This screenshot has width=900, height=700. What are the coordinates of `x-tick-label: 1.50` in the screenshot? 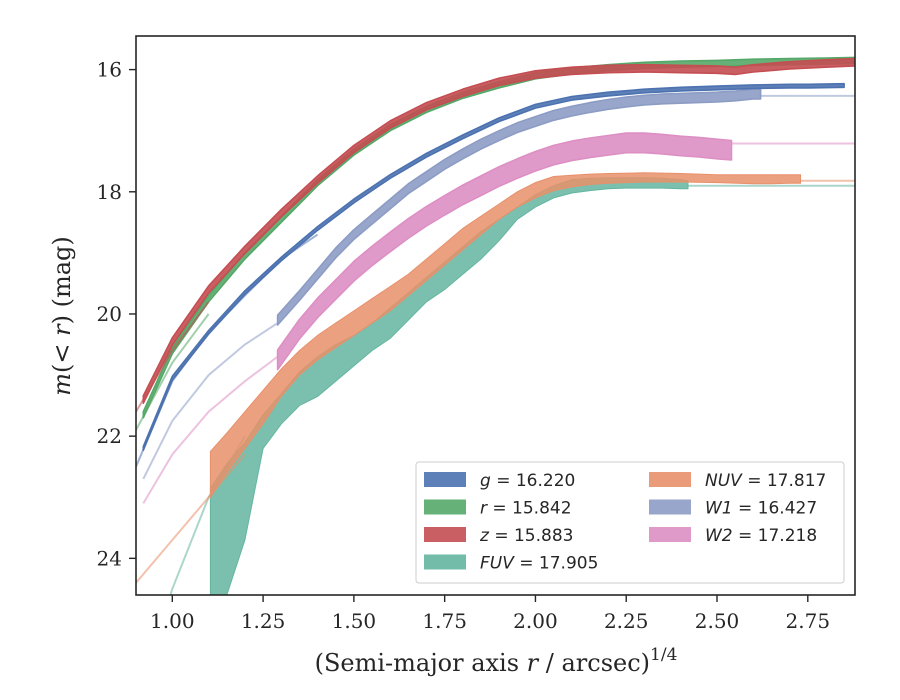 It's located at (354, 621).